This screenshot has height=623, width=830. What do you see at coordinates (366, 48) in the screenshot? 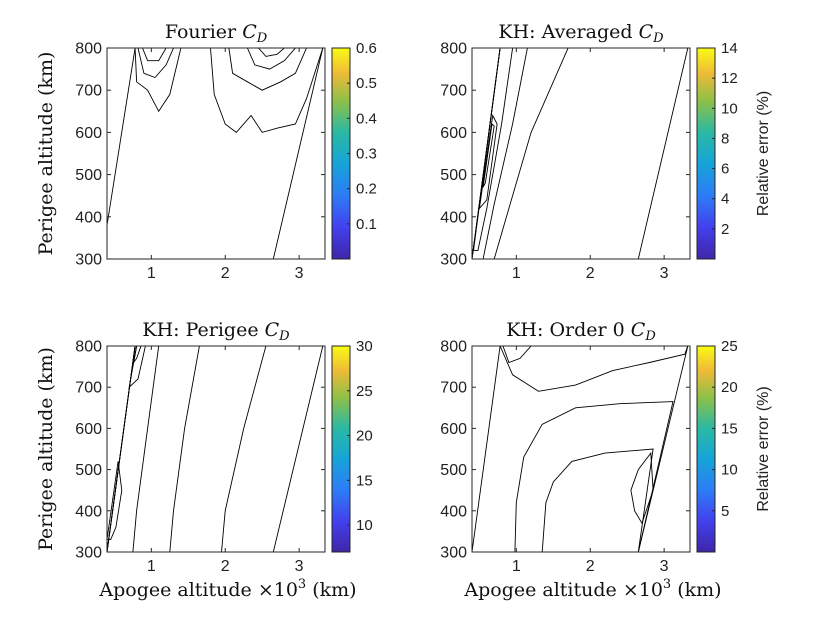
I see `colorbar-tick-label: 0.6` at bounding box center [366, 48].